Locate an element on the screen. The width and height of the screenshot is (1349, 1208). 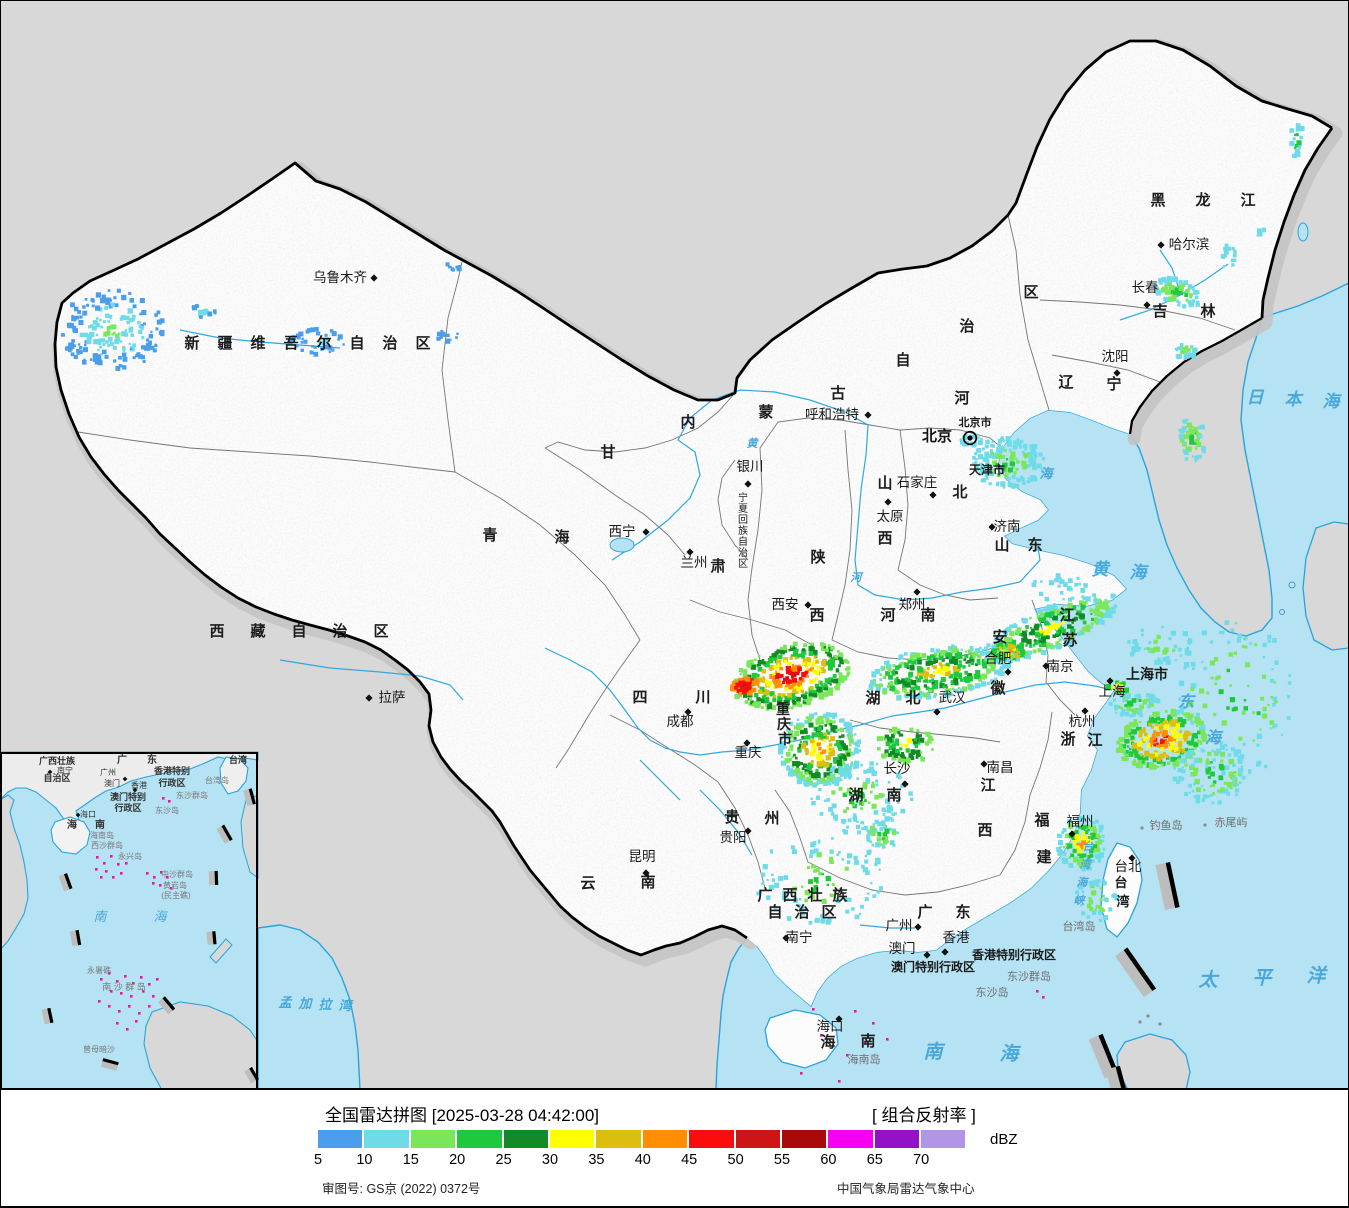
province-label: 新 is located at coordinates (191, 343).